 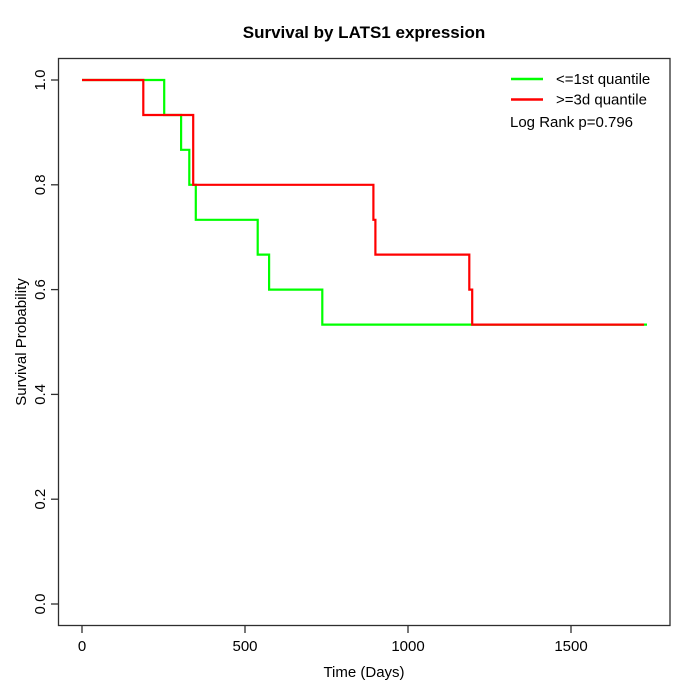 I want to click on log-rank-annotation: Log Rank p=0.796, so click(x=571, y=122).